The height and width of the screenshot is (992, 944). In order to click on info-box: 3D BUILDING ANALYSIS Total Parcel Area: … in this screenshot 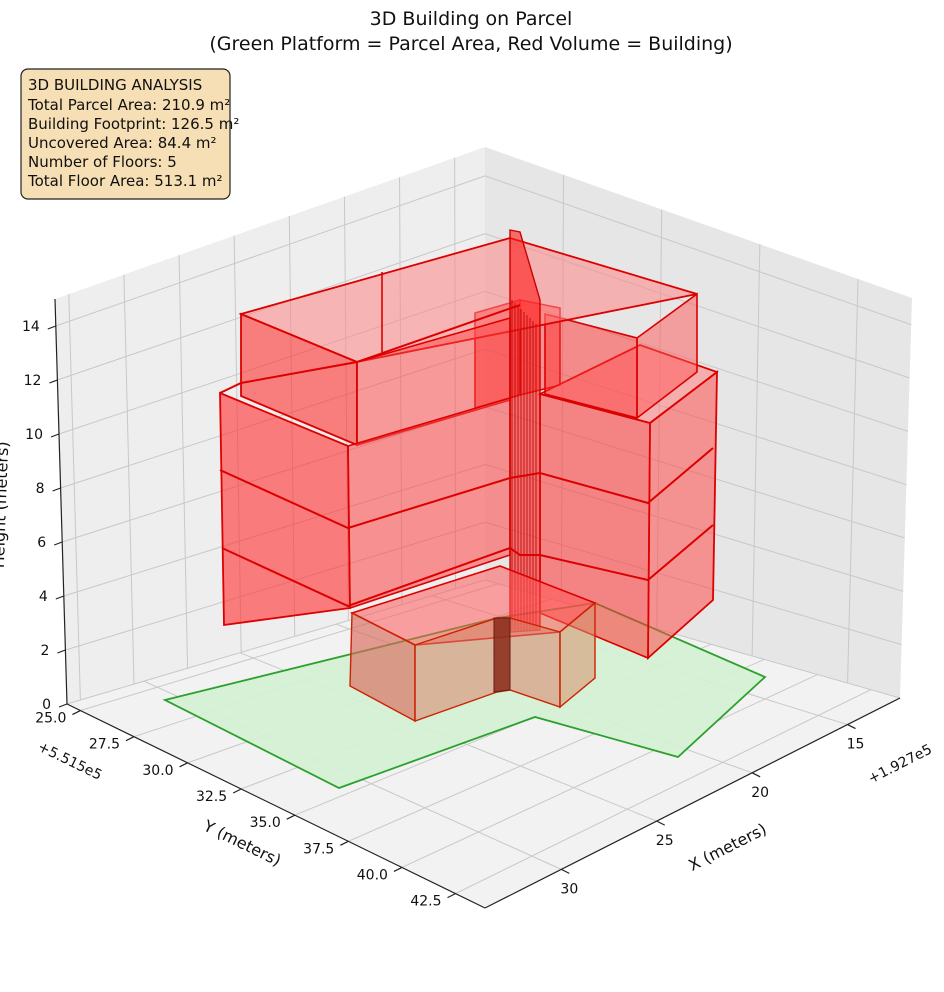, I will do `click(129, 134)`.